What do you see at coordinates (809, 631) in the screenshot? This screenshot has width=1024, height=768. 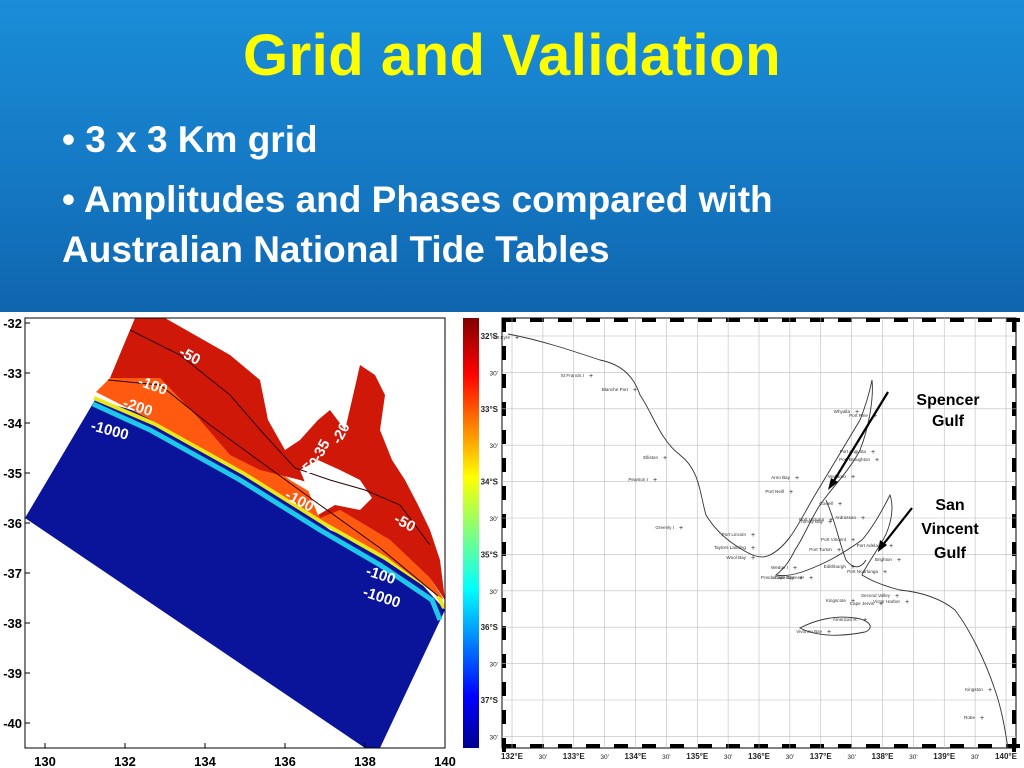 I see `station-label: Vivonne Bay` at bounding box center [809, 631].